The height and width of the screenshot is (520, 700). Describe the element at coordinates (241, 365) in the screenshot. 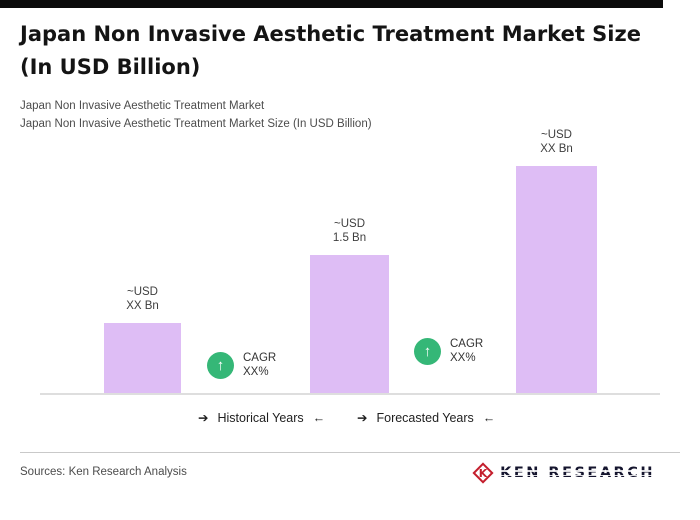

I see `cagr-badge-1: ↑ CAGR XX%` at that location.